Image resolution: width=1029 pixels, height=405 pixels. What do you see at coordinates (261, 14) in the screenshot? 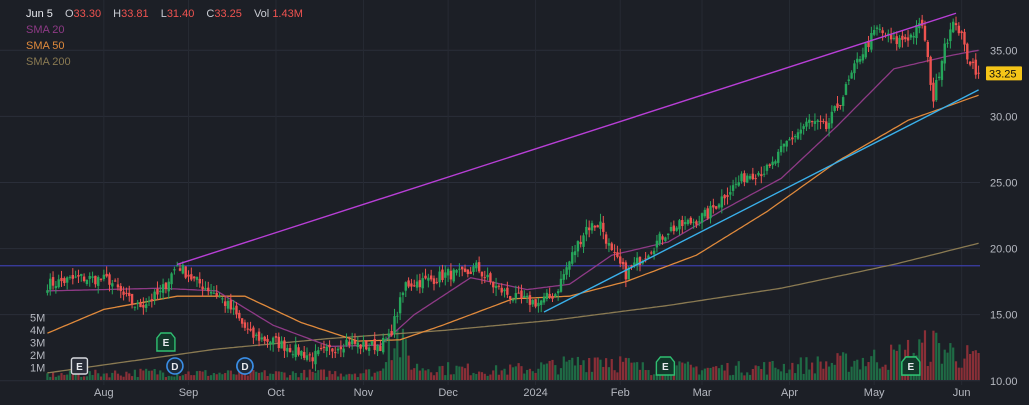
I see `volume-label: Vol` at bounding box center [261, 14].